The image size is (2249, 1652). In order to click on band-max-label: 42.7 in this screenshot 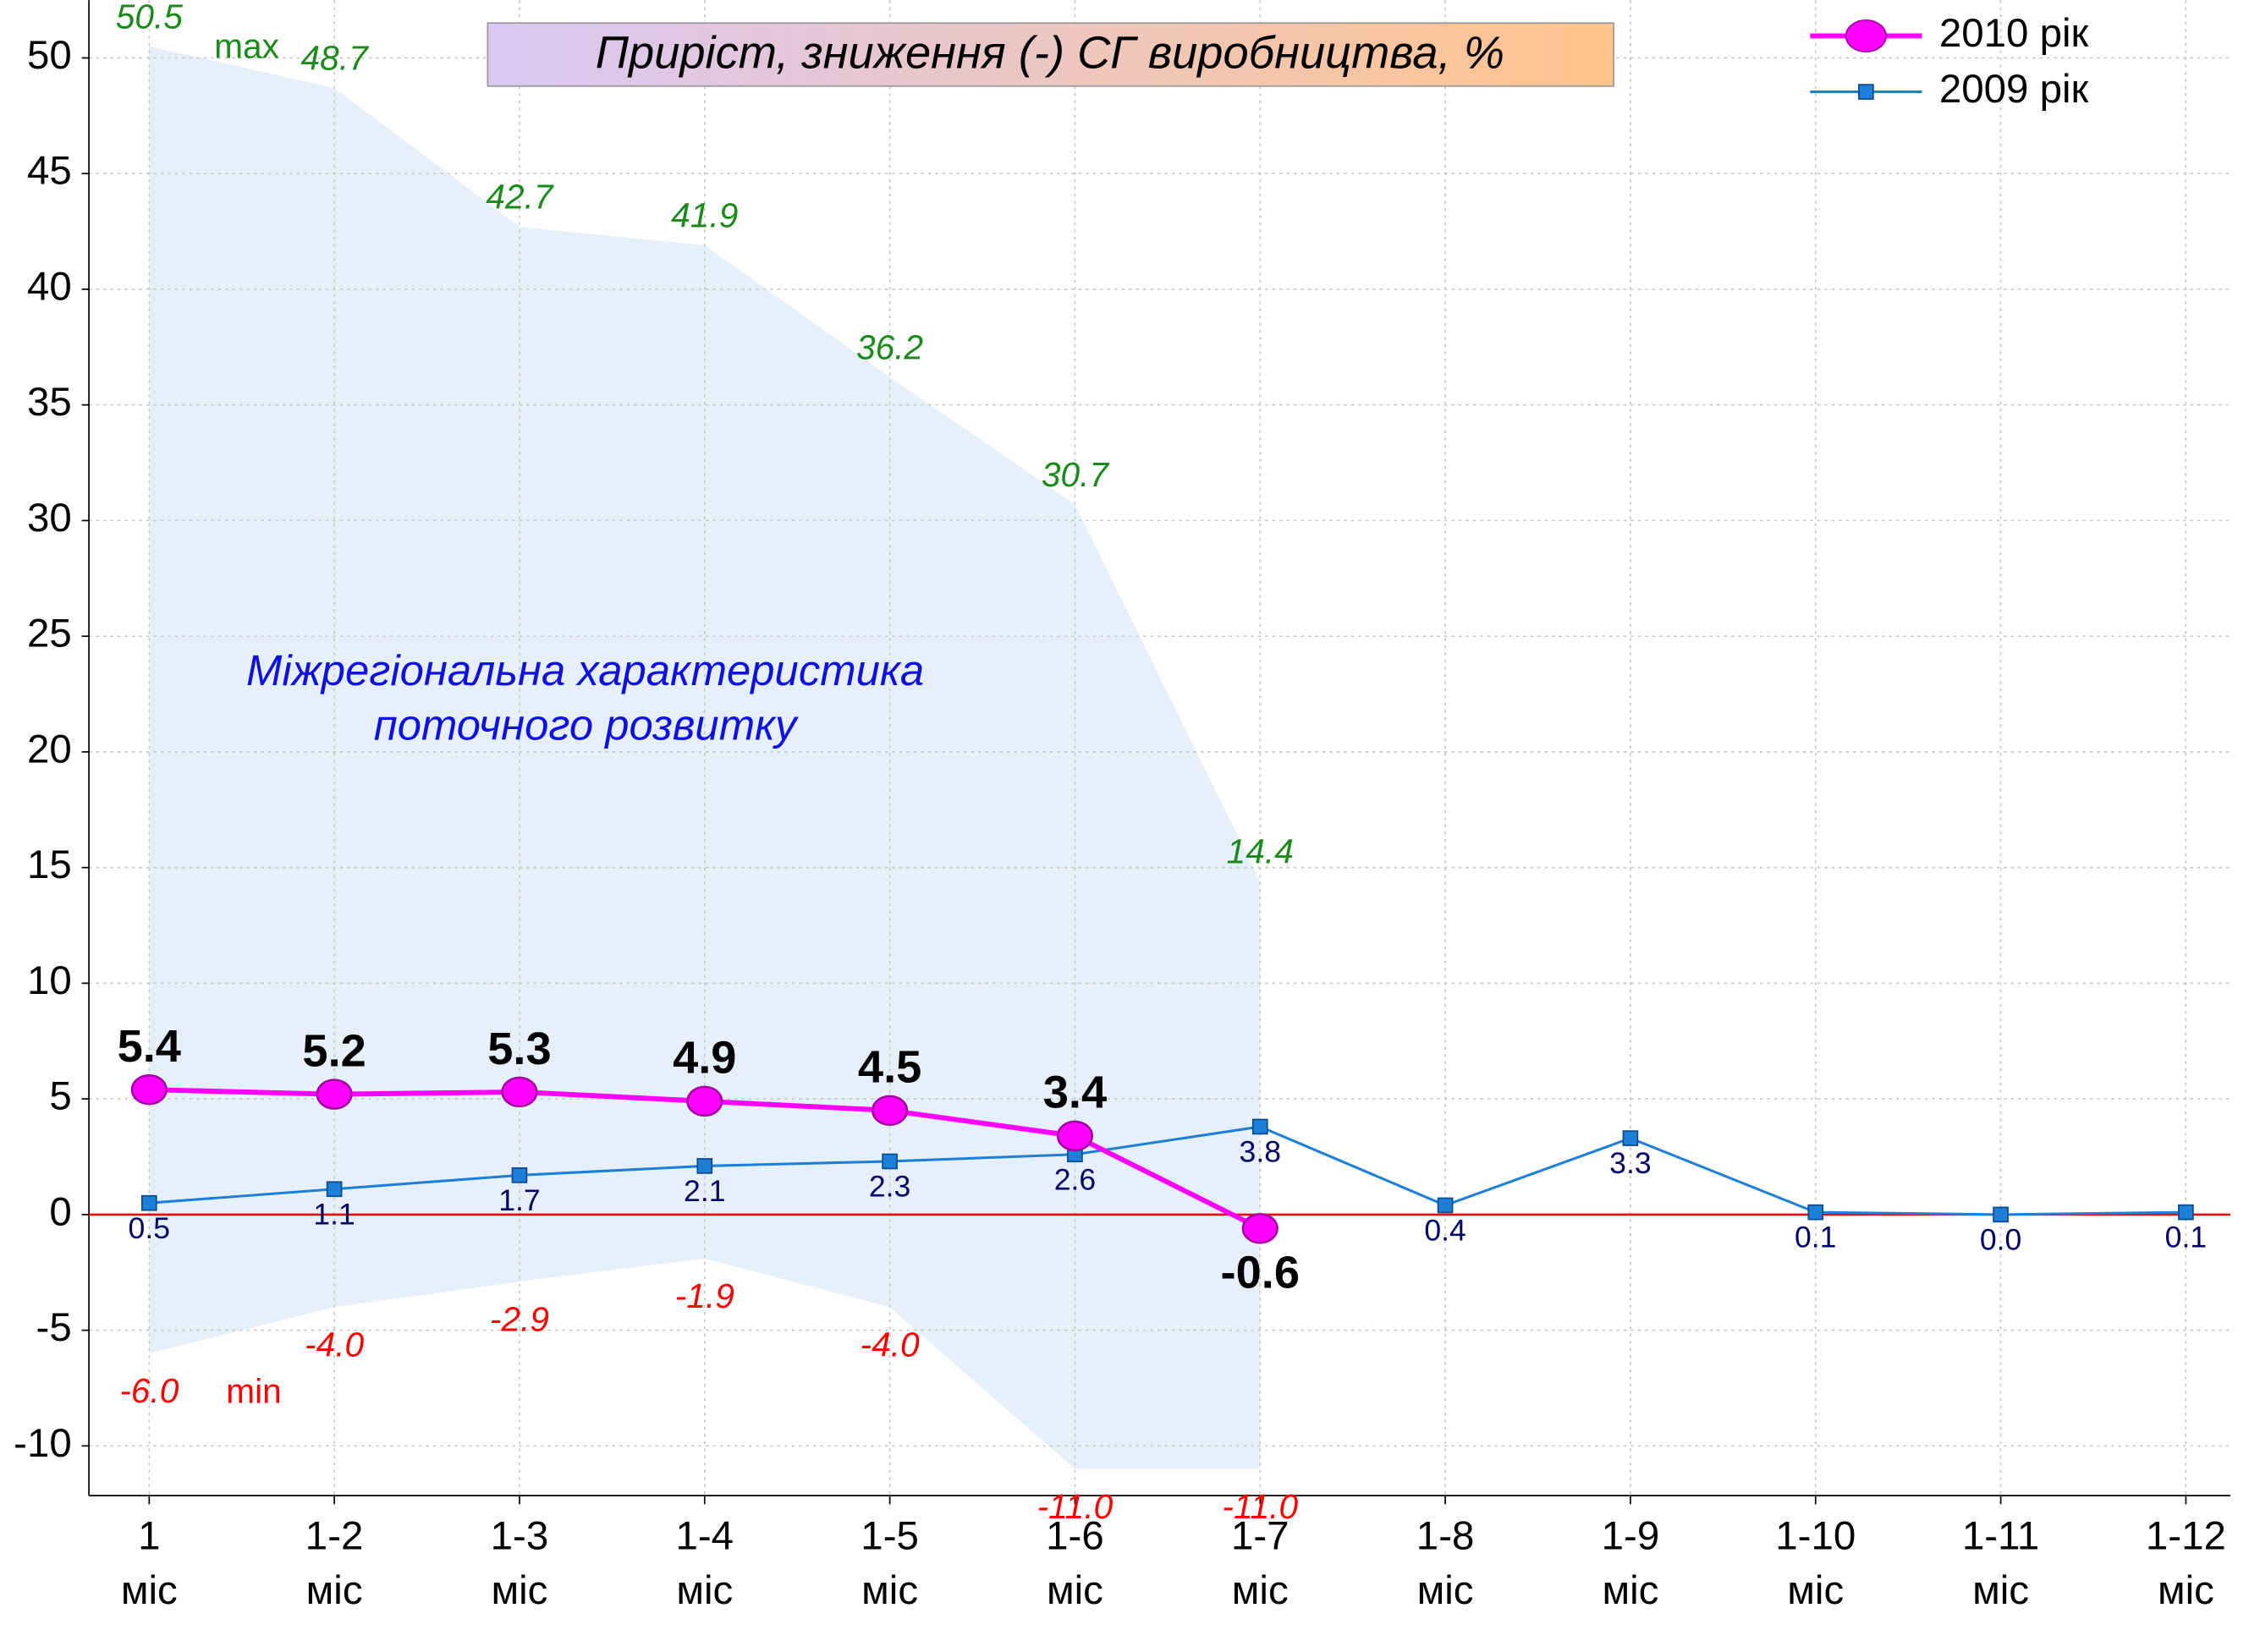, I will do `click(520, 197)`.